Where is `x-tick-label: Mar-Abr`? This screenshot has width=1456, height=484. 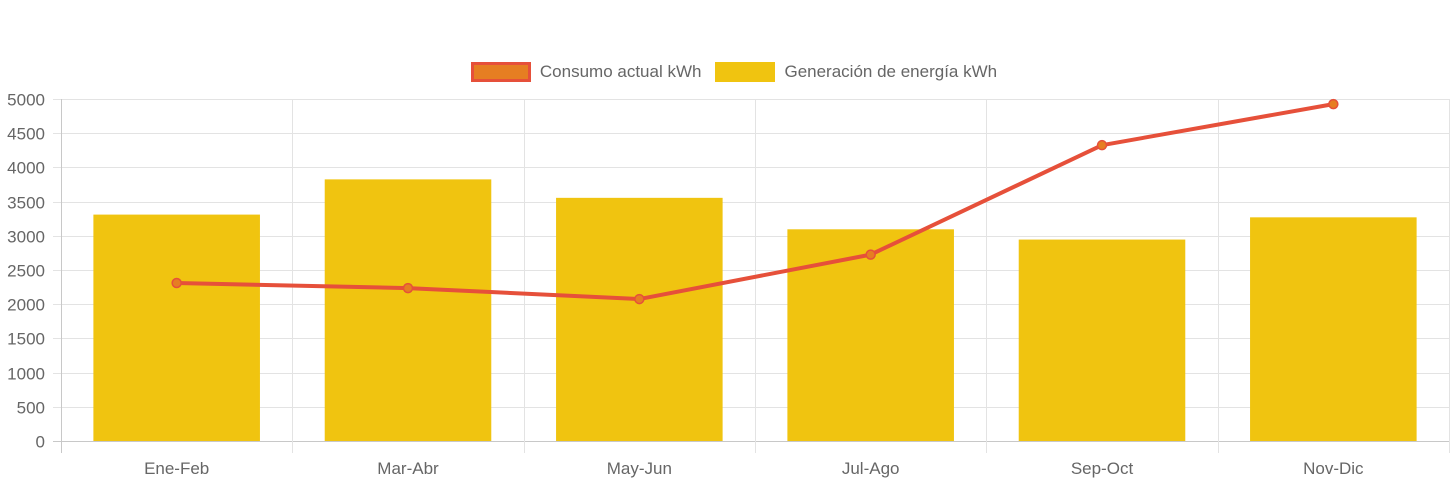 x-tick-label: Mar-Abr is located at coordinates (408, 468).